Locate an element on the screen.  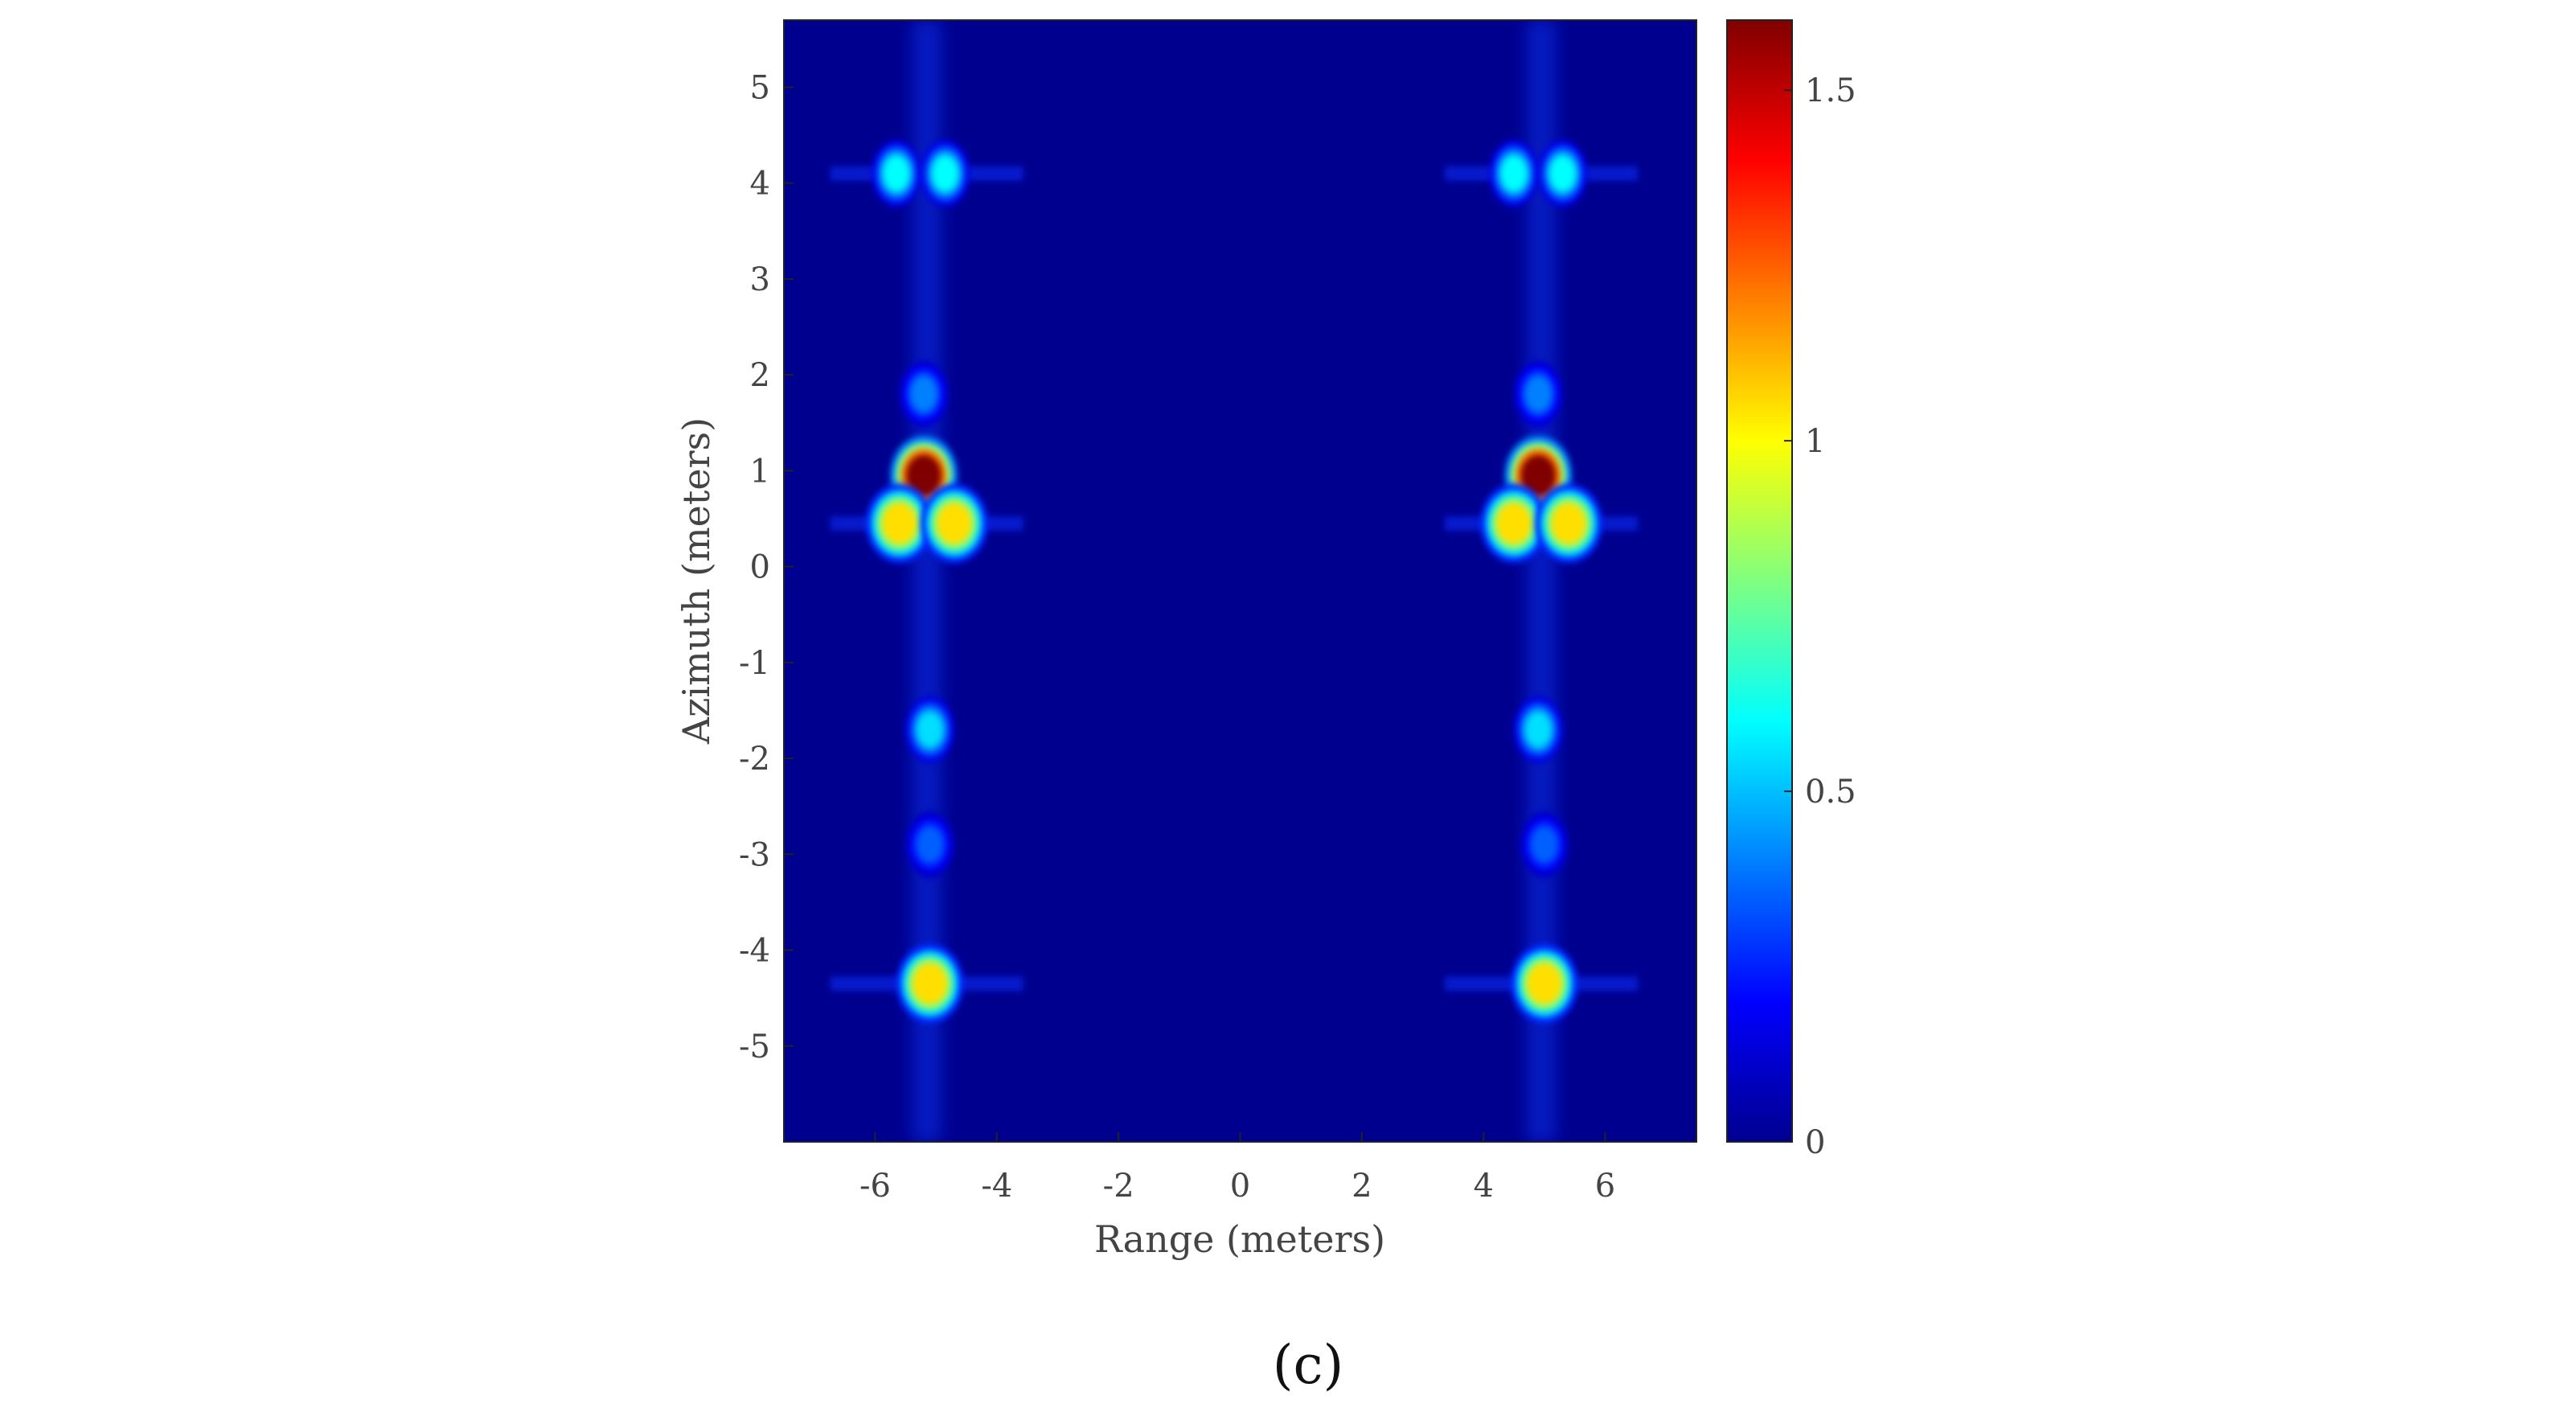
y-tick-label: 2 is located at coordinates (760, 375).